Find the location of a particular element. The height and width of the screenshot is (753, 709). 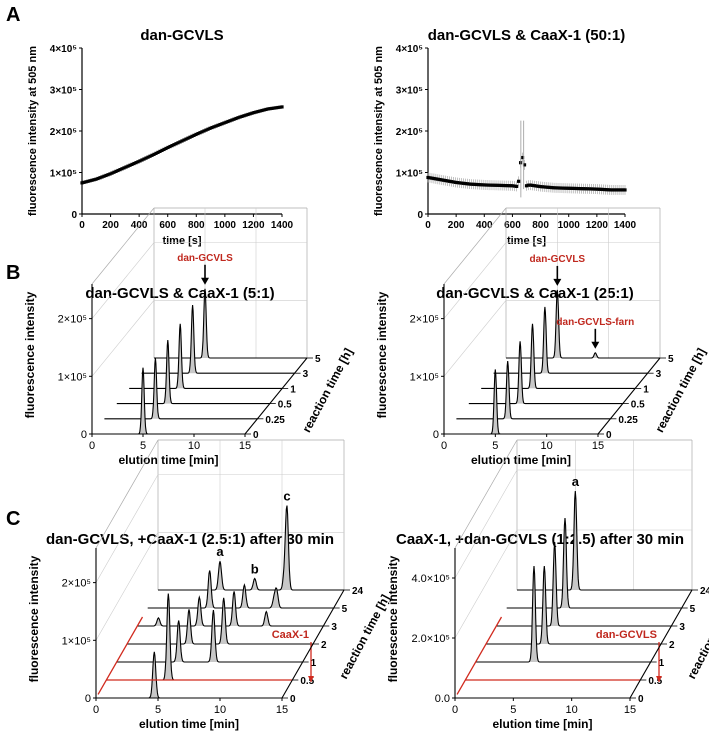

peak-annotation: dan-GCVLS is located at coordinates (558, 259).